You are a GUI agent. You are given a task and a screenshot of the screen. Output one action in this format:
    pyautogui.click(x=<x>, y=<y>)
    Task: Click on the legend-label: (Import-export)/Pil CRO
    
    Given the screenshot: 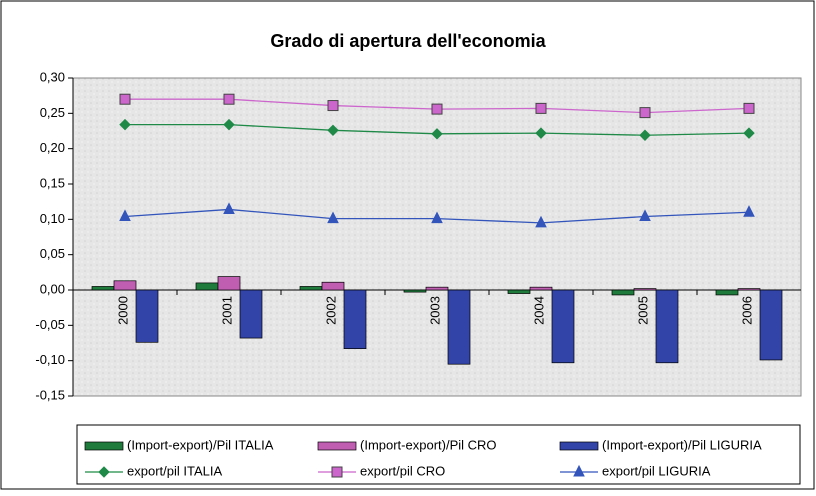 What is the action you would take?
    pyautogui.click(x=428, y=444)
    